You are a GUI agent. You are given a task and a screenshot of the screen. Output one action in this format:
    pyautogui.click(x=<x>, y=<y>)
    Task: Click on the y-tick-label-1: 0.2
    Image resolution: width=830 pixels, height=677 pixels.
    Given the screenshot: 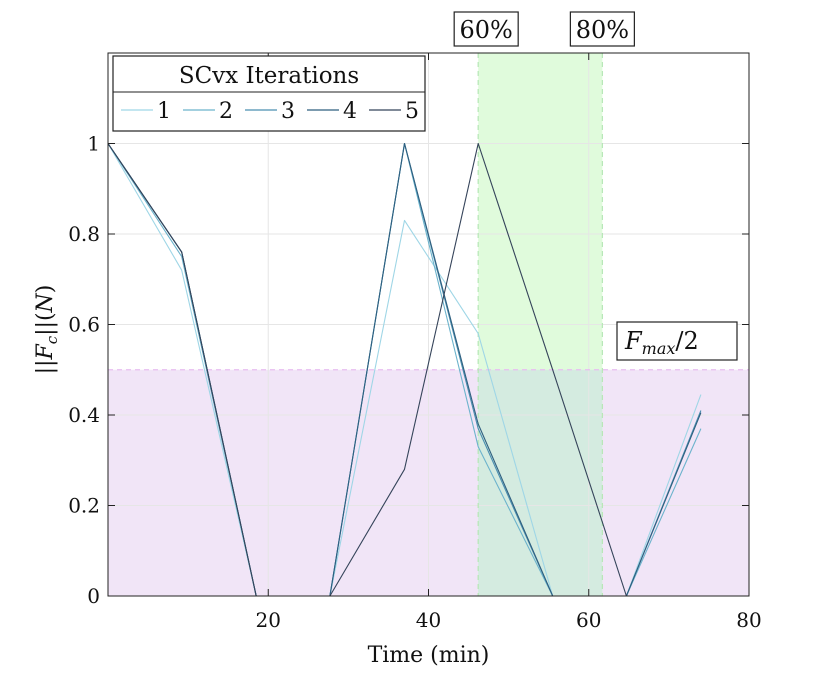 What is the action you would take?
    pyautogui.click(x=84, y=506)
    